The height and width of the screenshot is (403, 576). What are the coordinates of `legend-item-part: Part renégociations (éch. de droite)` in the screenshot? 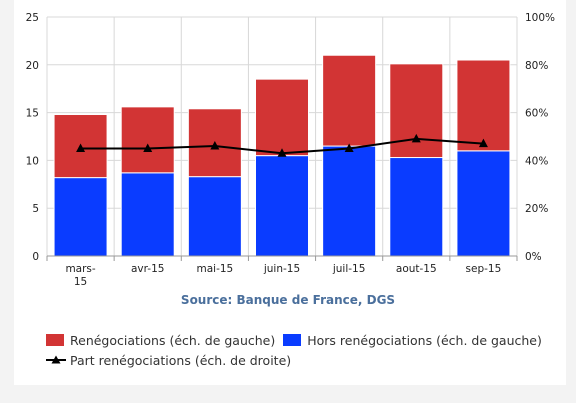 It's located at (168, 360).